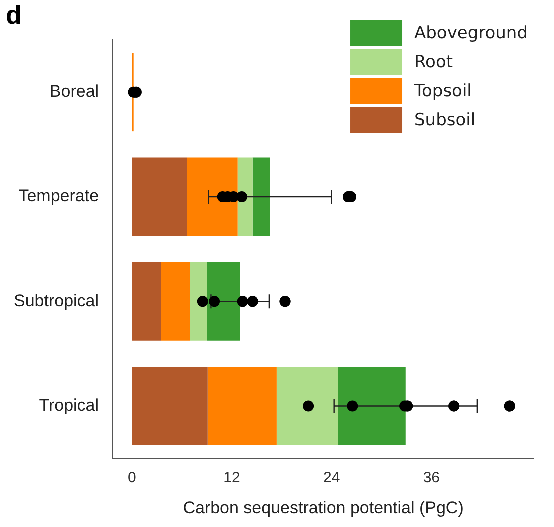 The width and height of the screenshot is (554, 527). What do you see at coordinates (431, 478) in the screenshot?
I see `x-tick-label: 36` at bounding box center [431, 478].